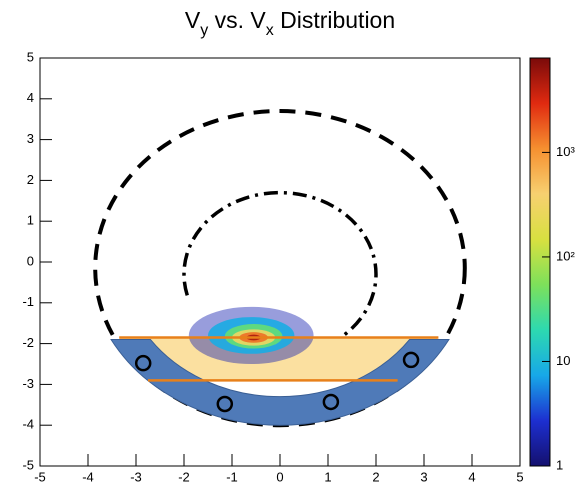 The image size is (588, 486). Describe the element at coordinates (30, 56) in the screenshot. I see `y-tick-label: 5` at that location.